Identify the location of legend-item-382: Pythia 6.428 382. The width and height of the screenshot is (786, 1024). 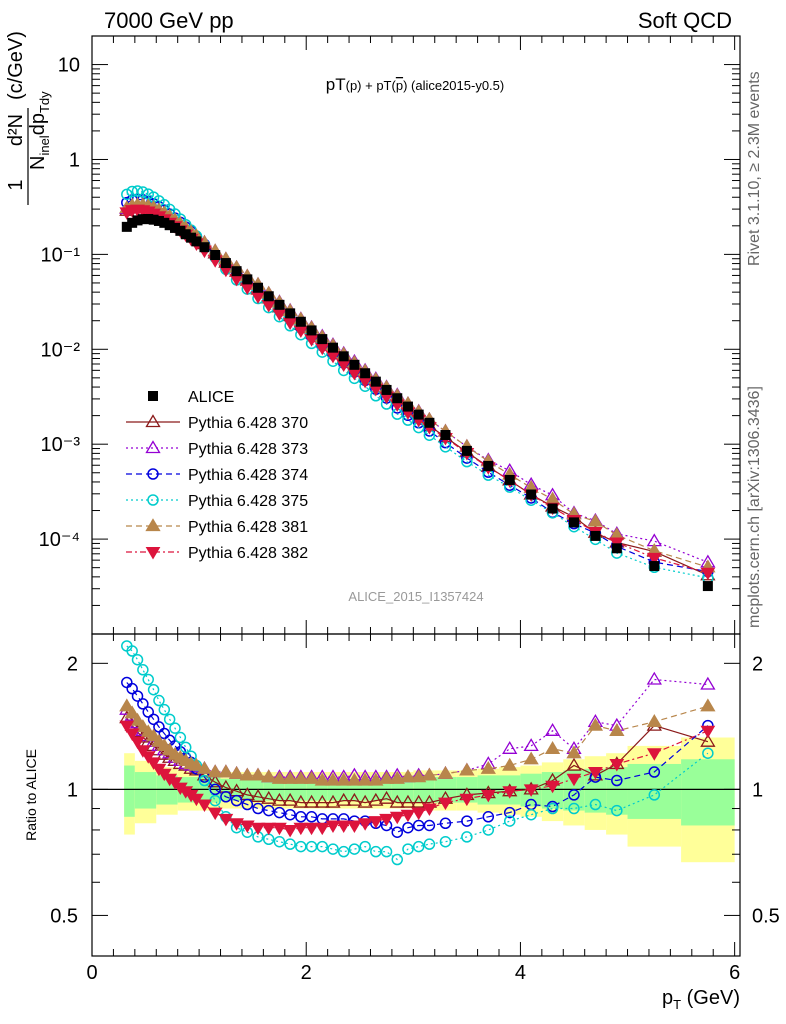
(217, 553).